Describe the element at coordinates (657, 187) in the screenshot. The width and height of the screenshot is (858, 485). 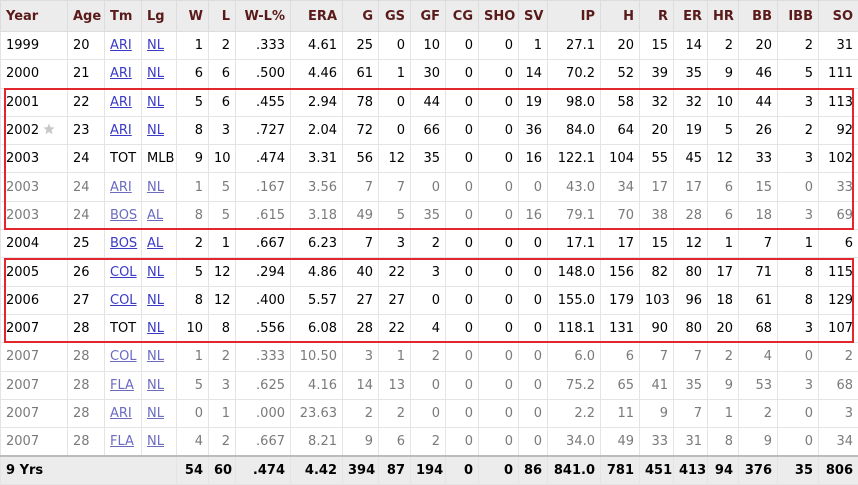
I see `cell: 17` at that location.